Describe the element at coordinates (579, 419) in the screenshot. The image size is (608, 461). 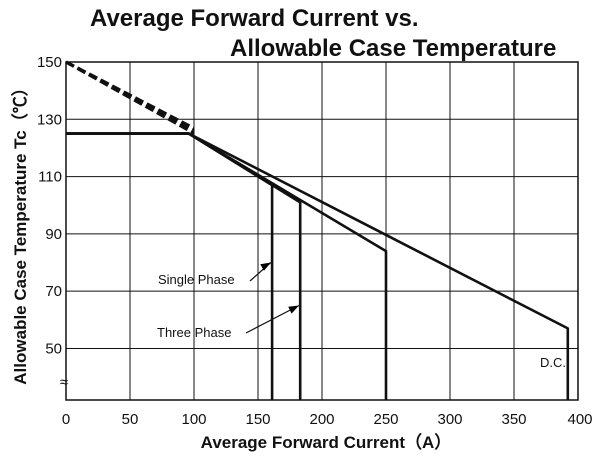
I see `x-tick-label: 400` at that location.